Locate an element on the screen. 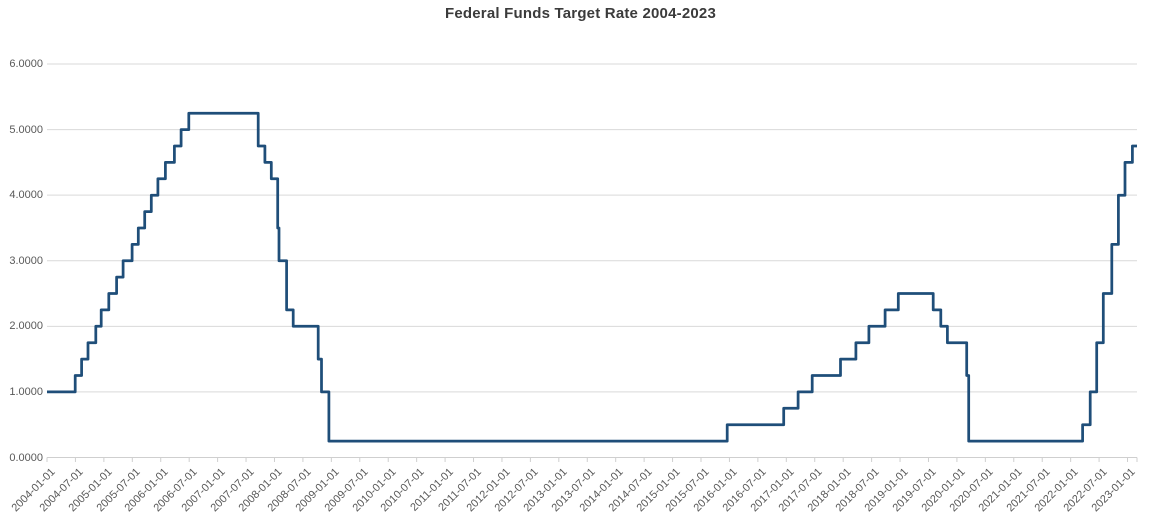 The height and width of the screenshot is (519, 1161). y-tick-label: 2.0000 is located at coordinates (26, 326).